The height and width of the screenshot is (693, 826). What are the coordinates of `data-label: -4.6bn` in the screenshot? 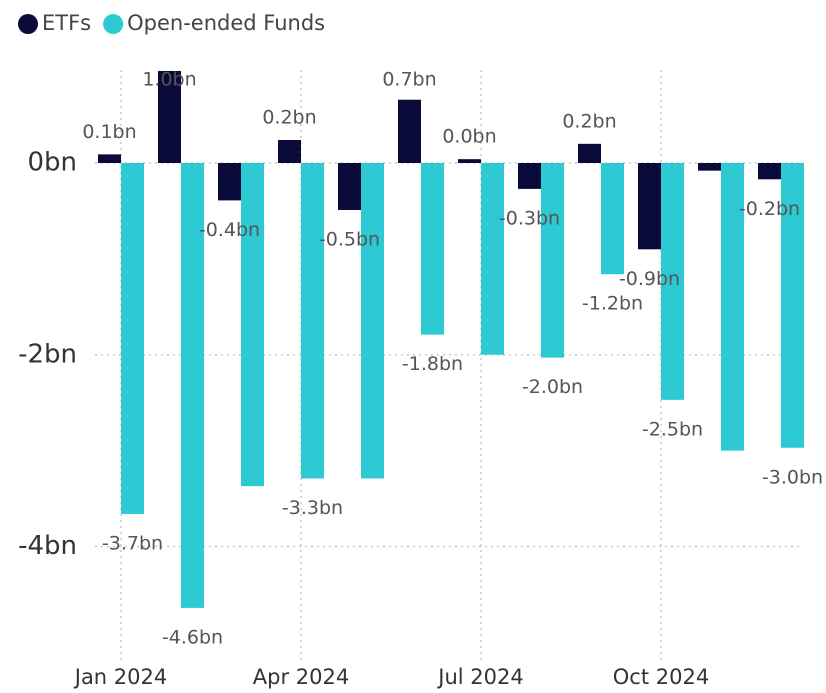 It's located at (192, 637).